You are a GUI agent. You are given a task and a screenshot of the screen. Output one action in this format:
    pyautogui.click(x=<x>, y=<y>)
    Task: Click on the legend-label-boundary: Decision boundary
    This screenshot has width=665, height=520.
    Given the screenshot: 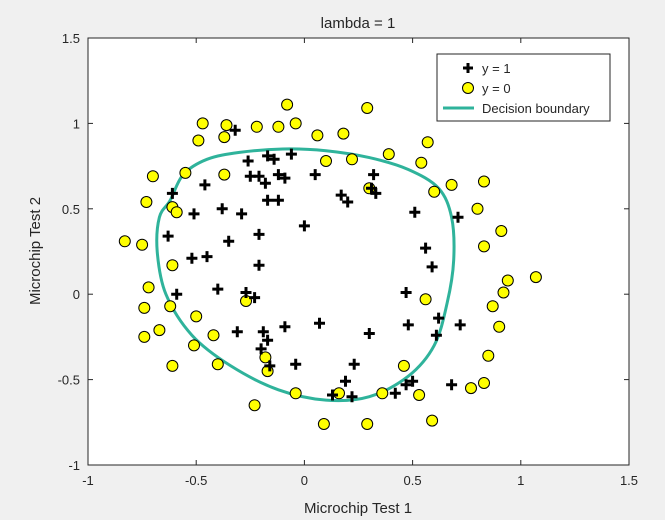 What is the action you would take?
    pyautogui.click(x=536, y=108)
    